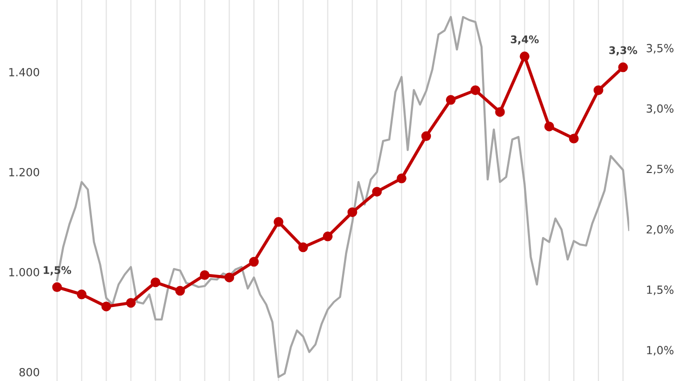 The height and width of the screenshot is (381, 678). Describe the element at coordinates (623, 51) in the screenshot. I see `data-label: 3,3%` at that location.